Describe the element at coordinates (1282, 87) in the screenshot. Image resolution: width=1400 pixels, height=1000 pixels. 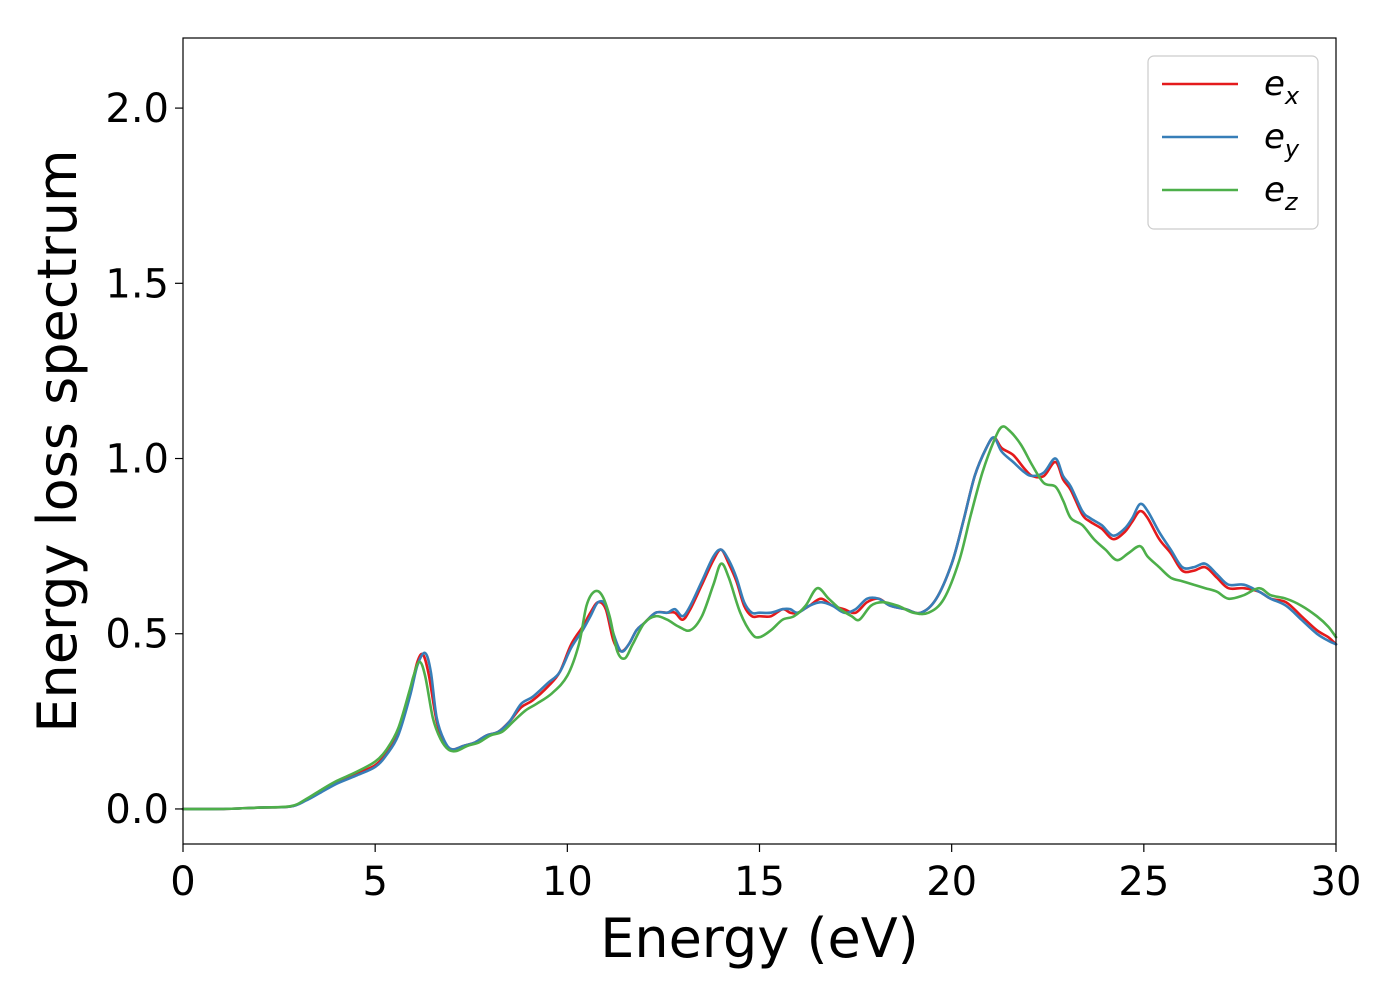
I see `legend-label-x: ex` at that location.